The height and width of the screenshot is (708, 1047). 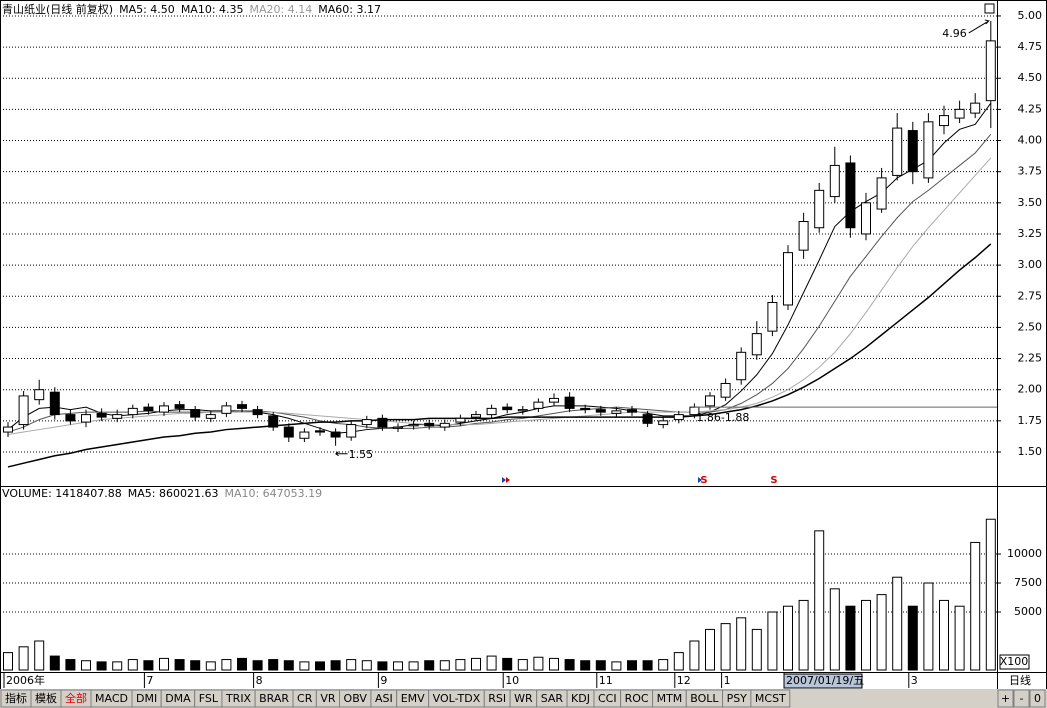 I want to click on tab-label: CCI, so click(x=607, y=698).